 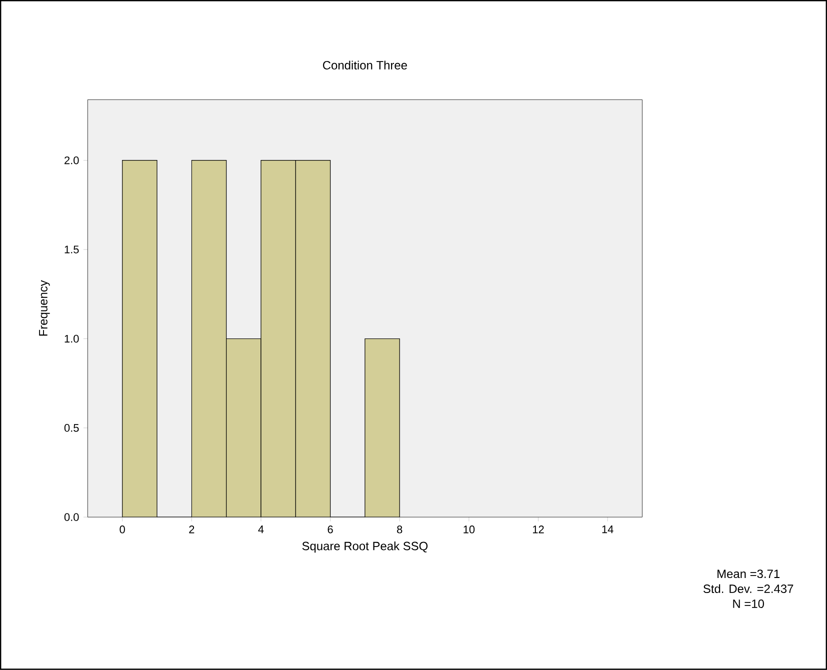 What do you see at coordinates (44, 308) in the screenshot?
I see `y-axis-title: Frequency` at bounding box center [44, 308].